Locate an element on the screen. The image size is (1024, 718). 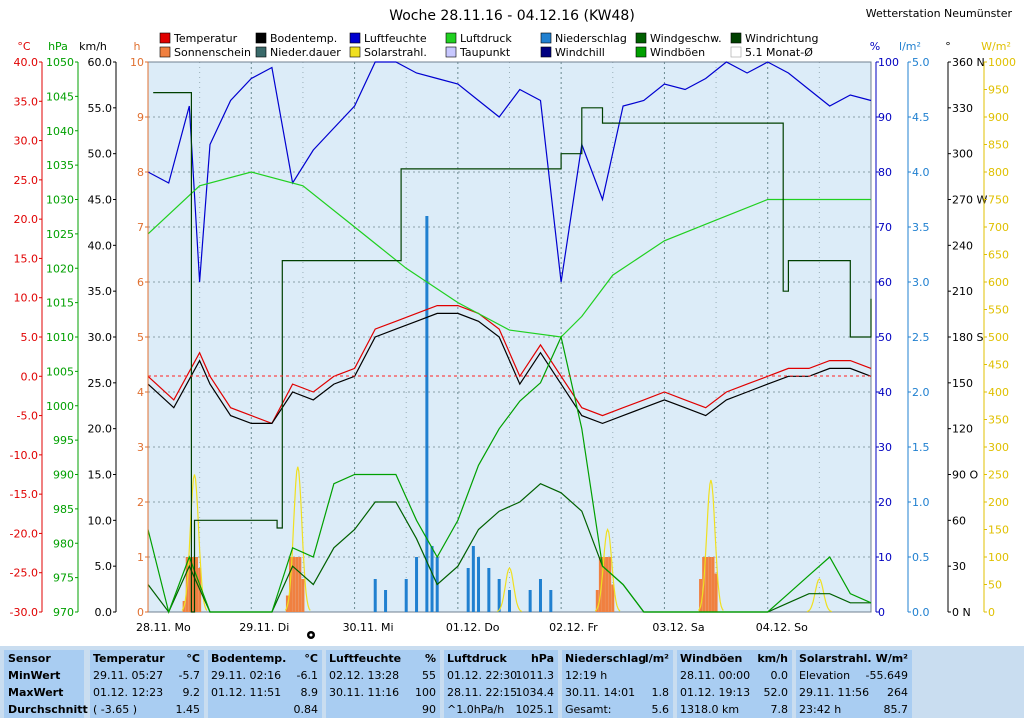
chart-title: Woche 28.11.16 - 04.12.16 (KW48) is located at coordinates (512, 16).